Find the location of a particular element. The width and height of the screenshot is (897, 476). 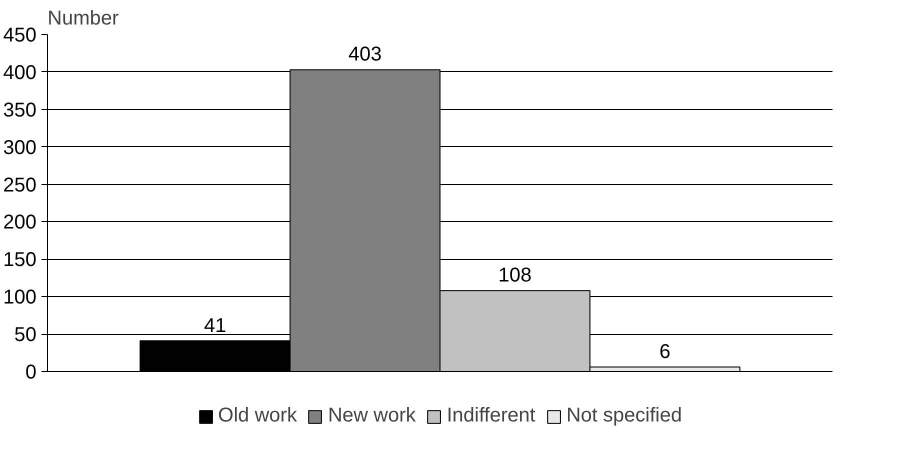

y-tick-label: 100 is located at coordinates (20, 297).